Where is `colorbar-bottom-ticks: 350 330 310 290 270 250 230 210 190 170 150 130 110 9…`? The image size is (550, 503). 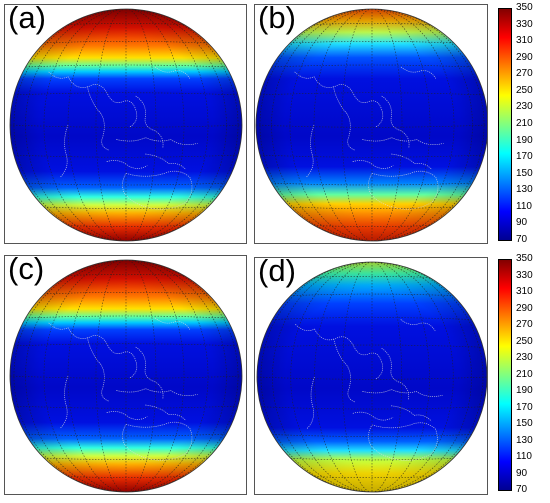 colorbar-bottom-ticks: 350 330 310 290 270 250 230 210 190 170 150 130 110 9… is located at coordinates (533, 374).